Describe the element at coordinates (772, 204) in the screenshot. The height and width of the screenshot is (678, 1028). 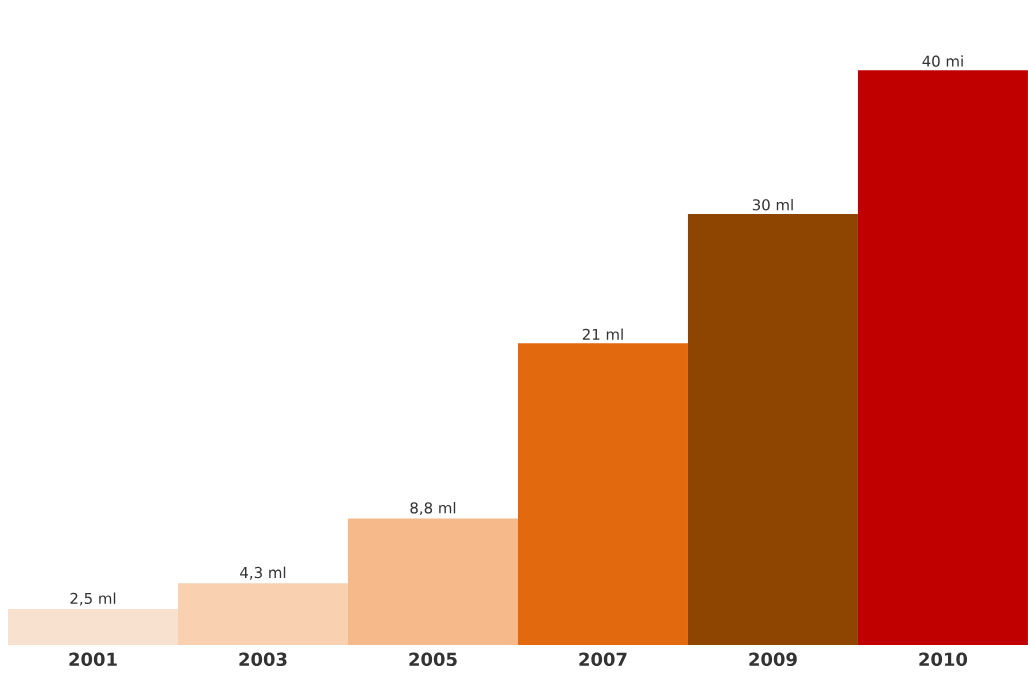
I see `data-label: 30 ml` at that location.